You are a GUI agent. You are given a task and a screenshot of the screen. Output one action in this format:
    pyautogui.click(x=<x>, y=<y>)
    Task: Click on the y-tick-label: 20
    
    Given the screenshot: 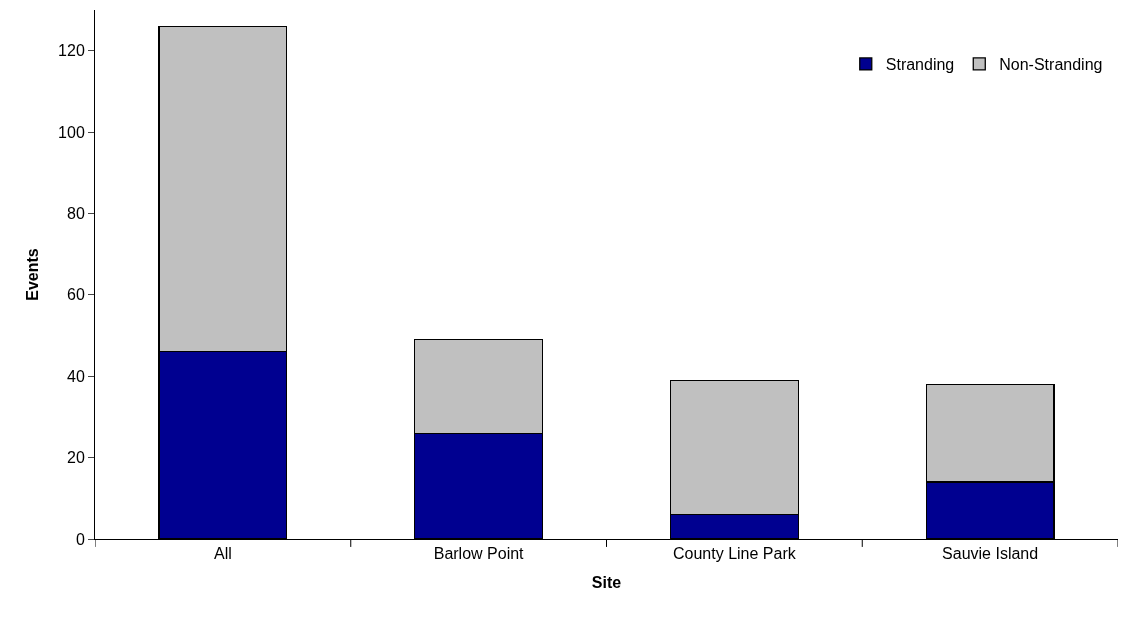 What is the action you would take?
    pyautogui.click(x=76, y=458)
    